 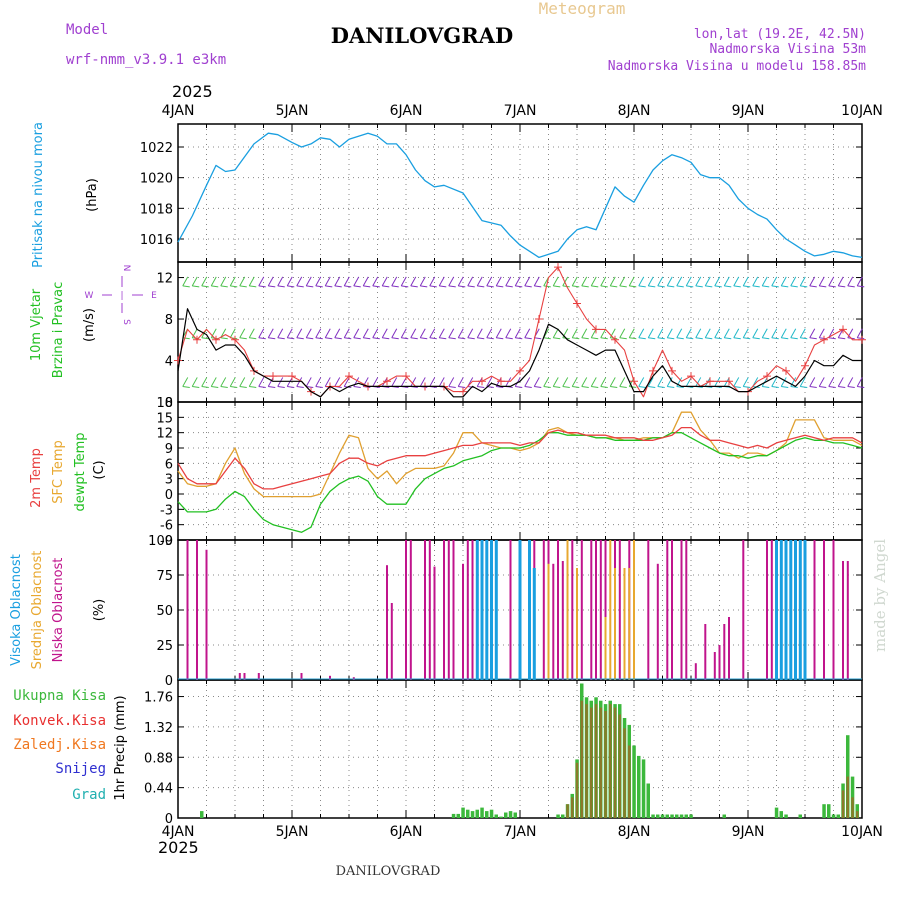 I want to click on footer-location: DANILOVGRAD, so click(x=388, y=871).